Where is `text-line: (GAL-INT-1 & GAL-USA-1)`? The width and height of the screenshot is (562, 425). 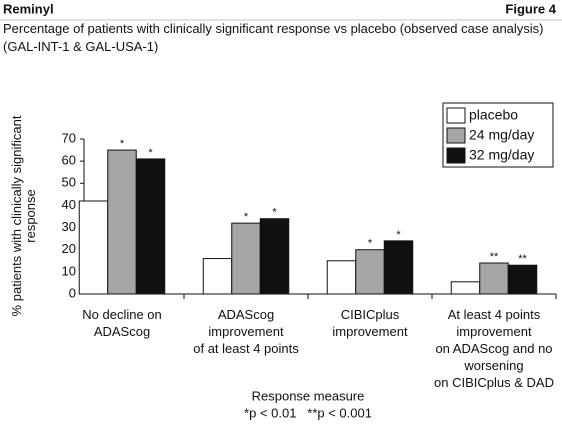
text-line: (GAL-INT-1 & GAL-USA-1) is located at coordinates (80, 46).